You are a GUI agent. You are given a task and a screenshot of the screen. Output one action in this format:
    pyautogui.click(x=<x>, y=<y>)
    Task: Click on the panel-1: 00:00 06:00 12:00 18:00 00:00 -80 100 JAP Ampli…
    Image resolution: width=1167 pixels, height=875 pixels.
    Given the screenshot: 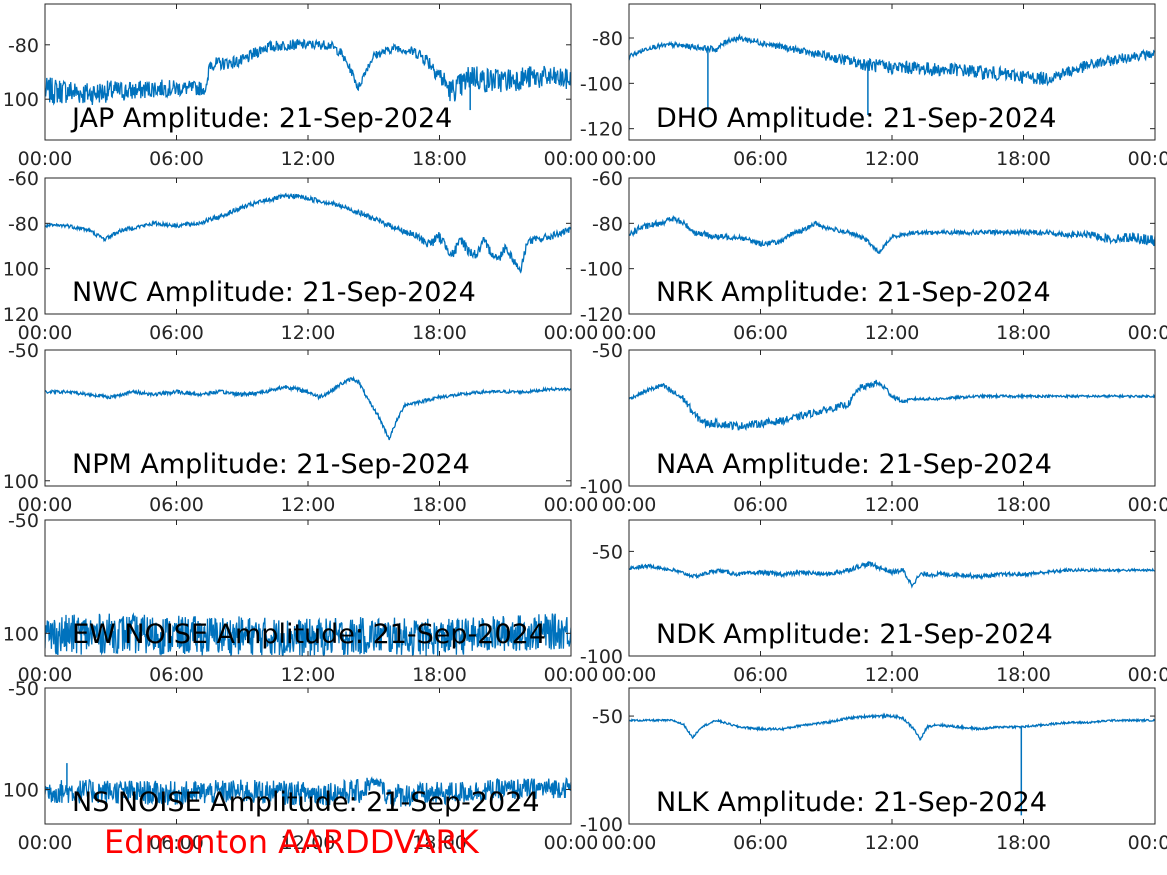 What is the action you would take?
    pyautogui.click(x=301, y=86)
    